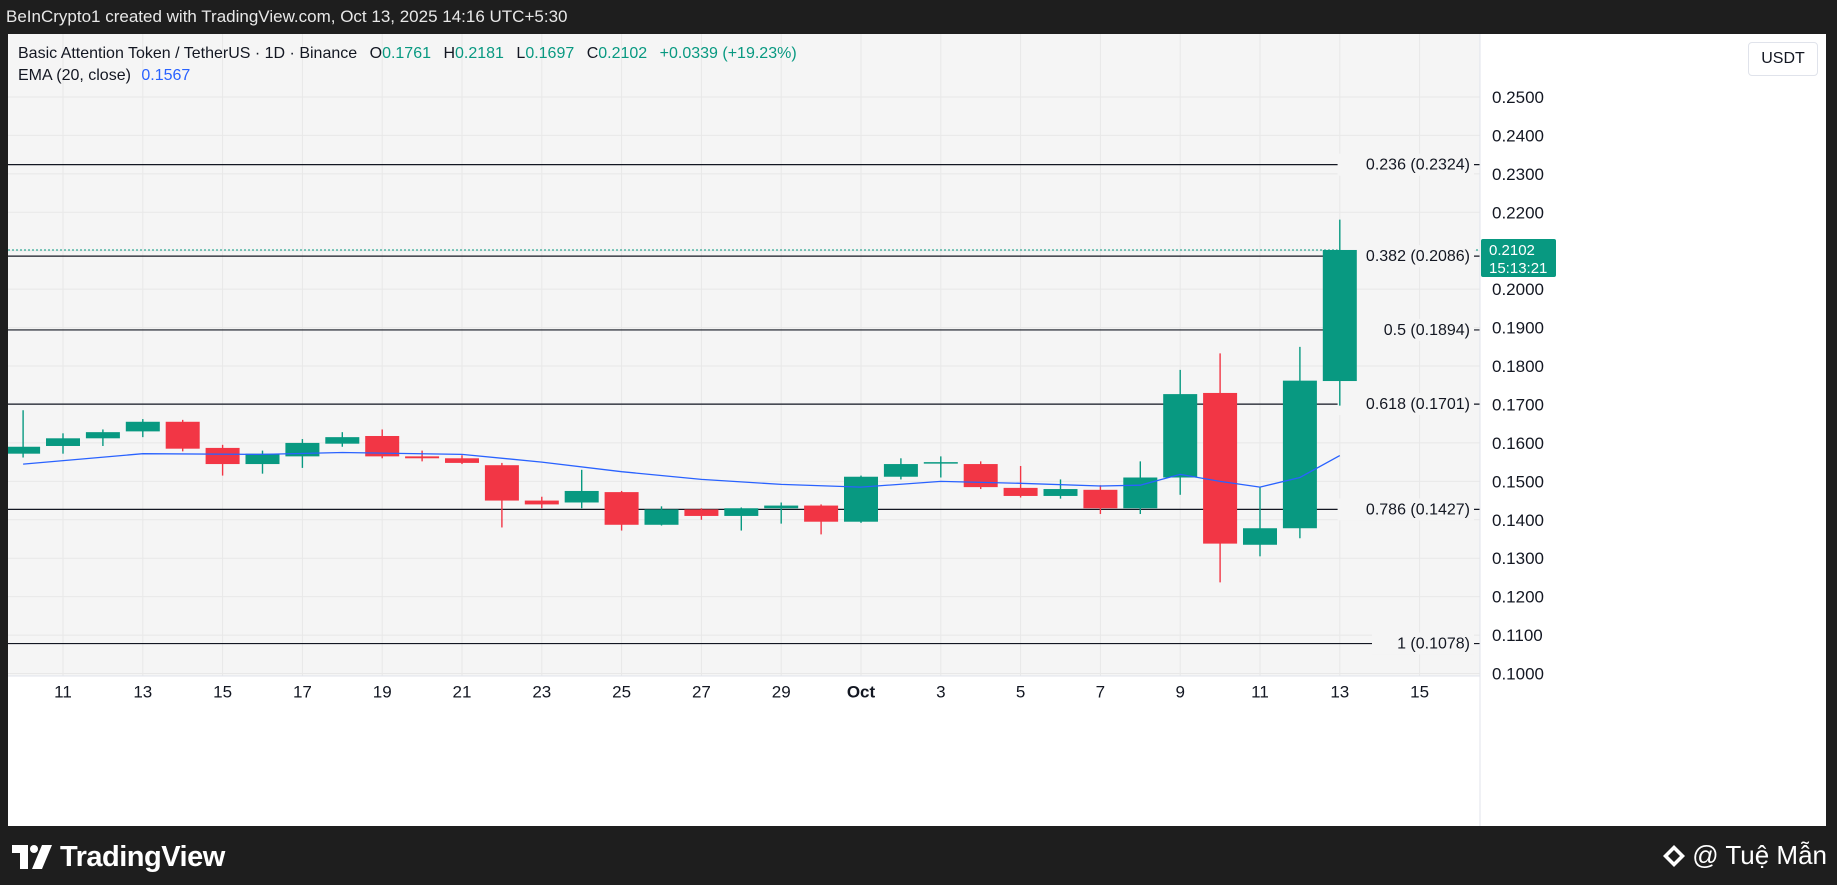 This screenshot has width=1837, height=885. Describe the element at coordinates (1517, 635) in the screenshot. I see `price-tick-label: 0.1100` at that location.